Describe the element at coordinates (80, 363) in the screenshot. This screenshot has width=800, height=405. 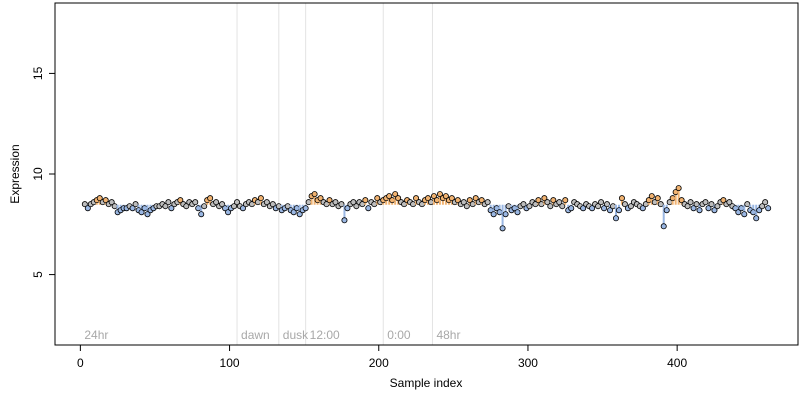
I see `x-tick-label: 0` at that location.